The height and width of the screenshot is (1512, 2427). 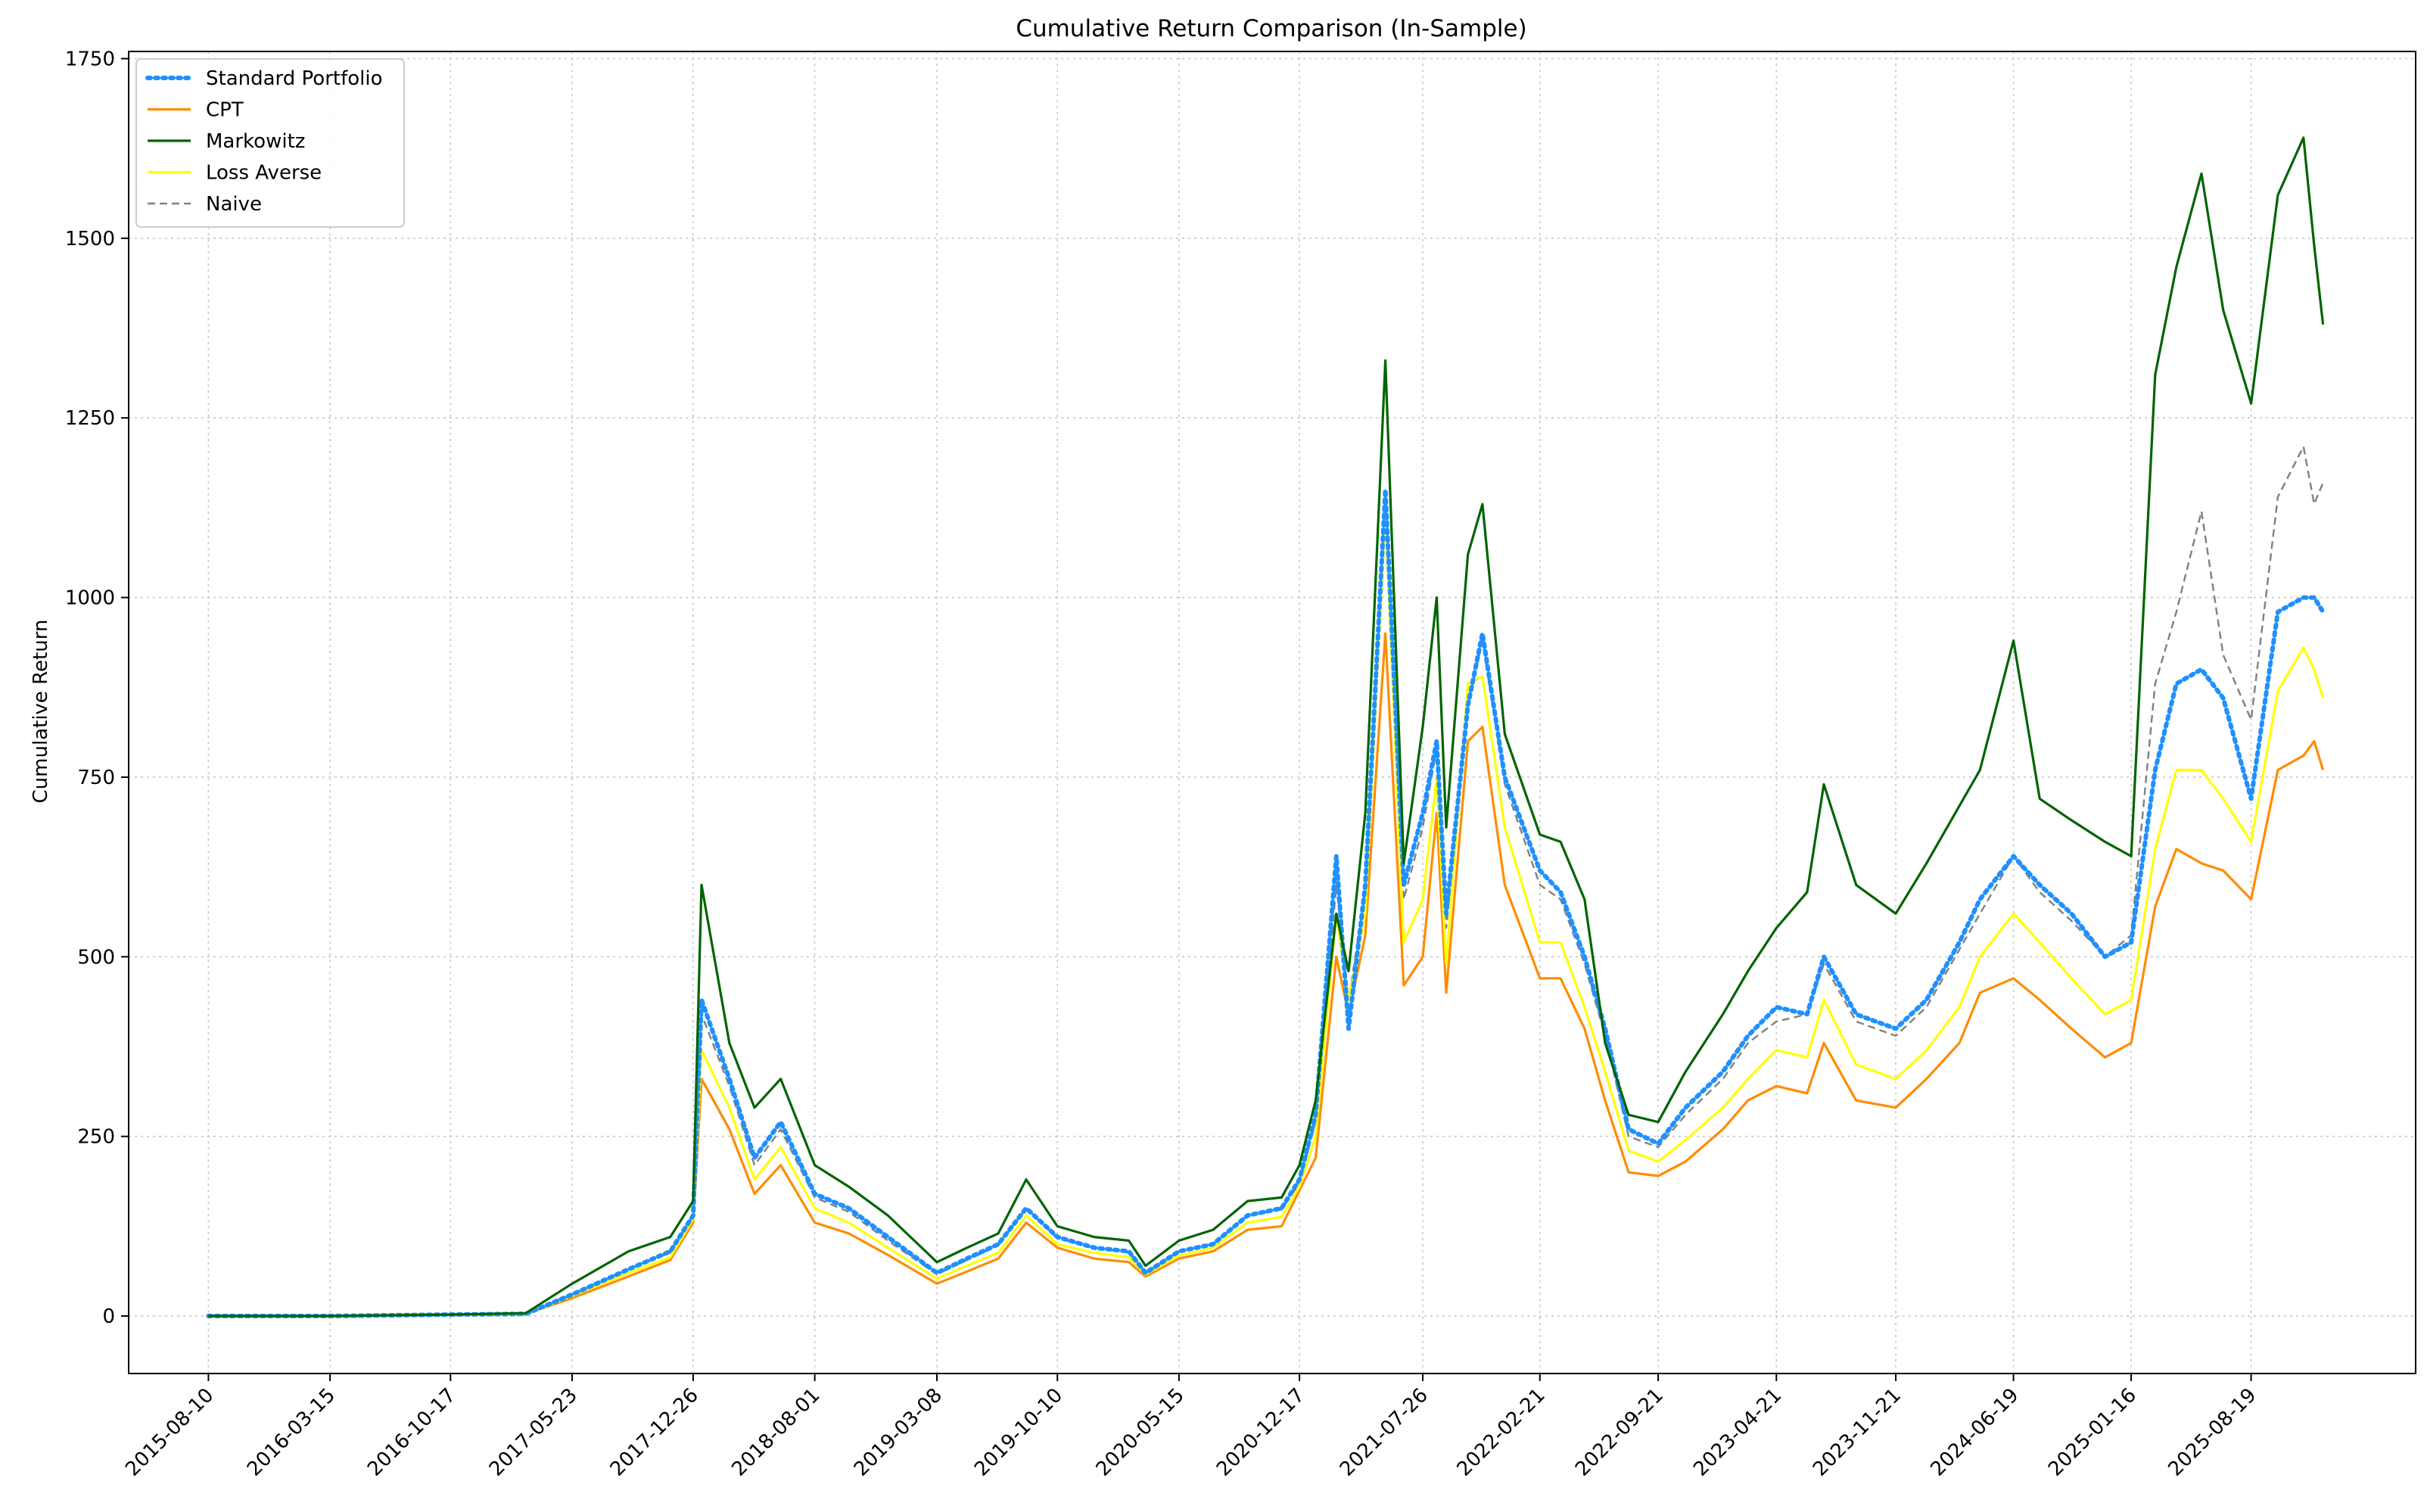 What do you see at coordinates (1140, 1432) in the screenshot?
I see `x-tick-label: 2020-05-15` at bounding box center [1140, 1432].